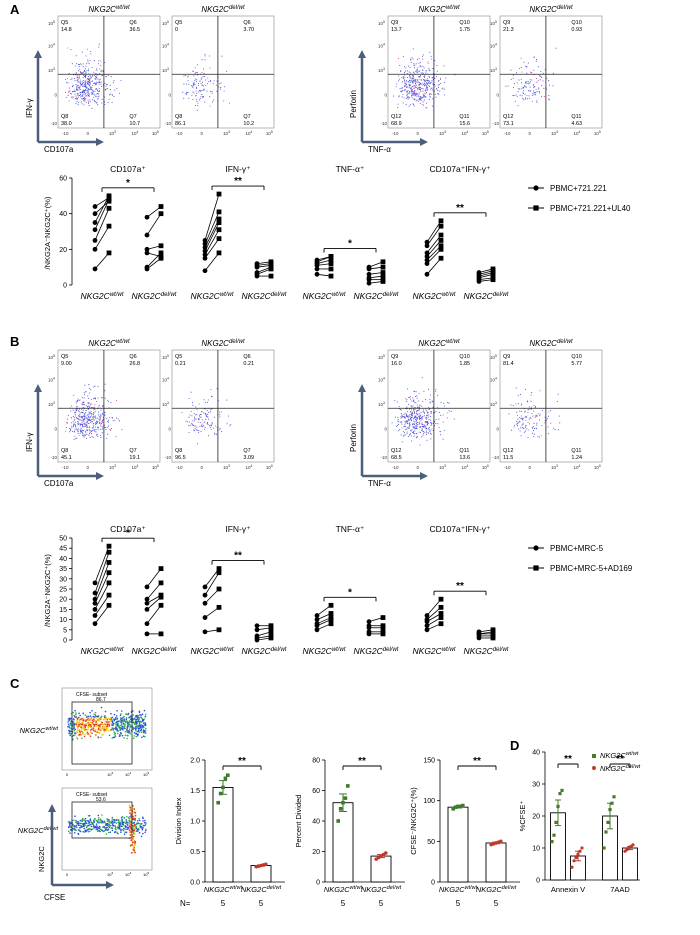  Describe the element at coordinates (381, 45) in the screenshot. I see `y-tick-label: 104` at that location.